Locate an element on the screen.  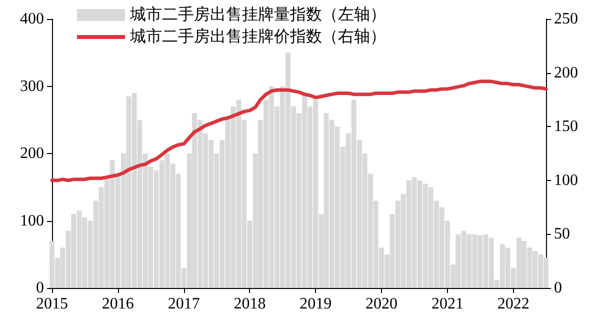
x-tick-label: 2020 is located at coordinates (381, 304).